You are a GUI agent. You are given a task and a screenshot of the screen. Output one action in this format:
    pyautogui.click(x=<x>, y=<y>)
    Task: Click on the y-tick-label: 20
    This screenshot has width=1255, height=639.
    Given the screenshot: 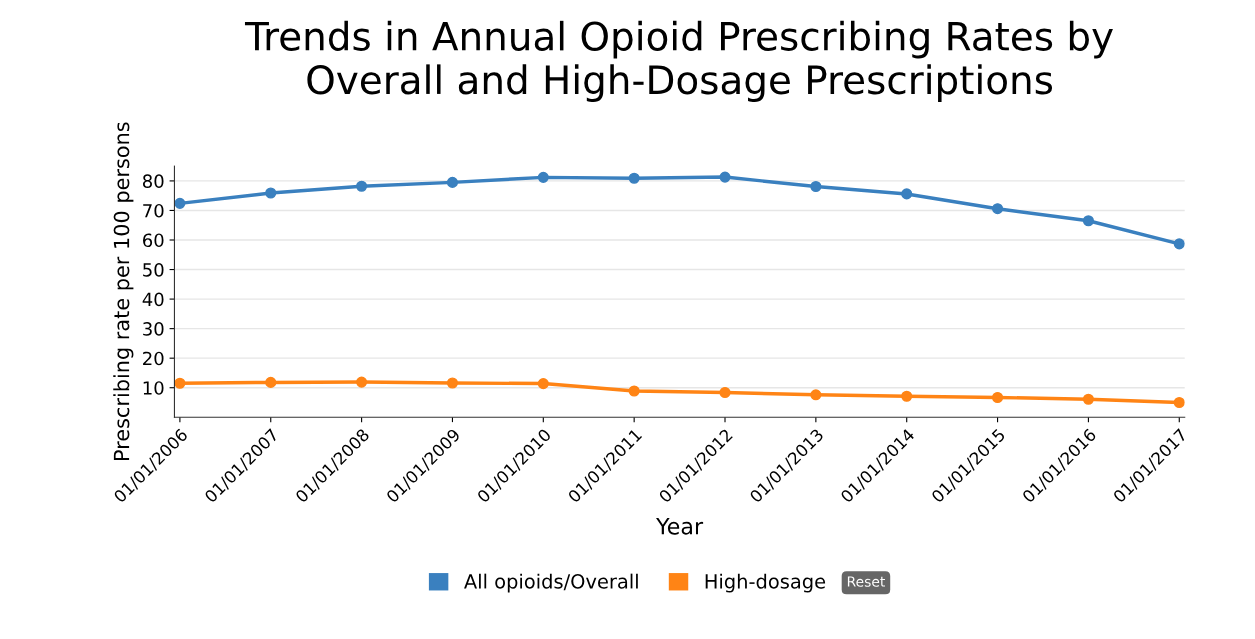 What is the action you would take?
    pyautogui.click(x=153, y=358)
    